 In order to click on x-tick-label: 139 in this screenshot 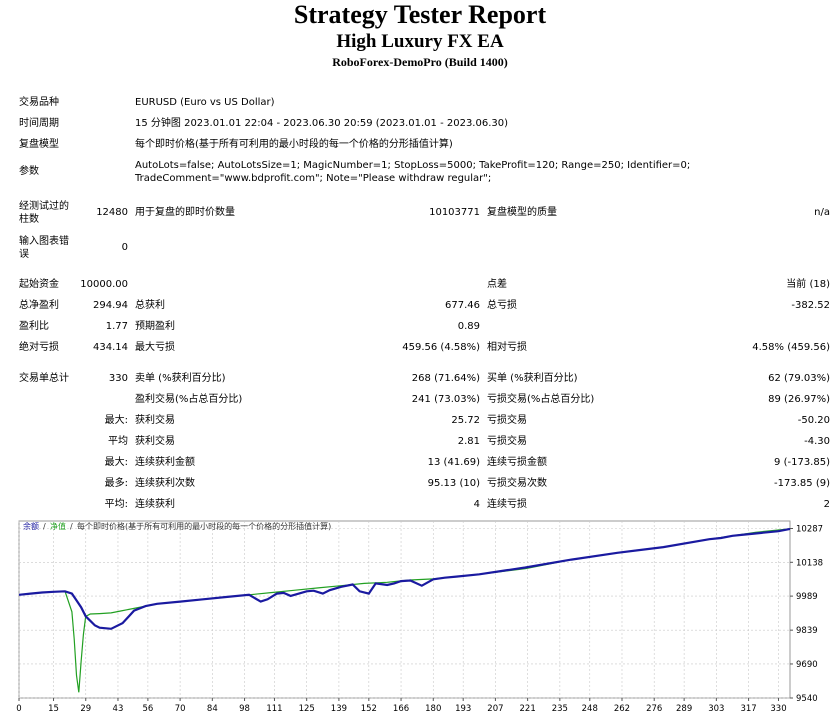, I will do `click(339, 709)`.